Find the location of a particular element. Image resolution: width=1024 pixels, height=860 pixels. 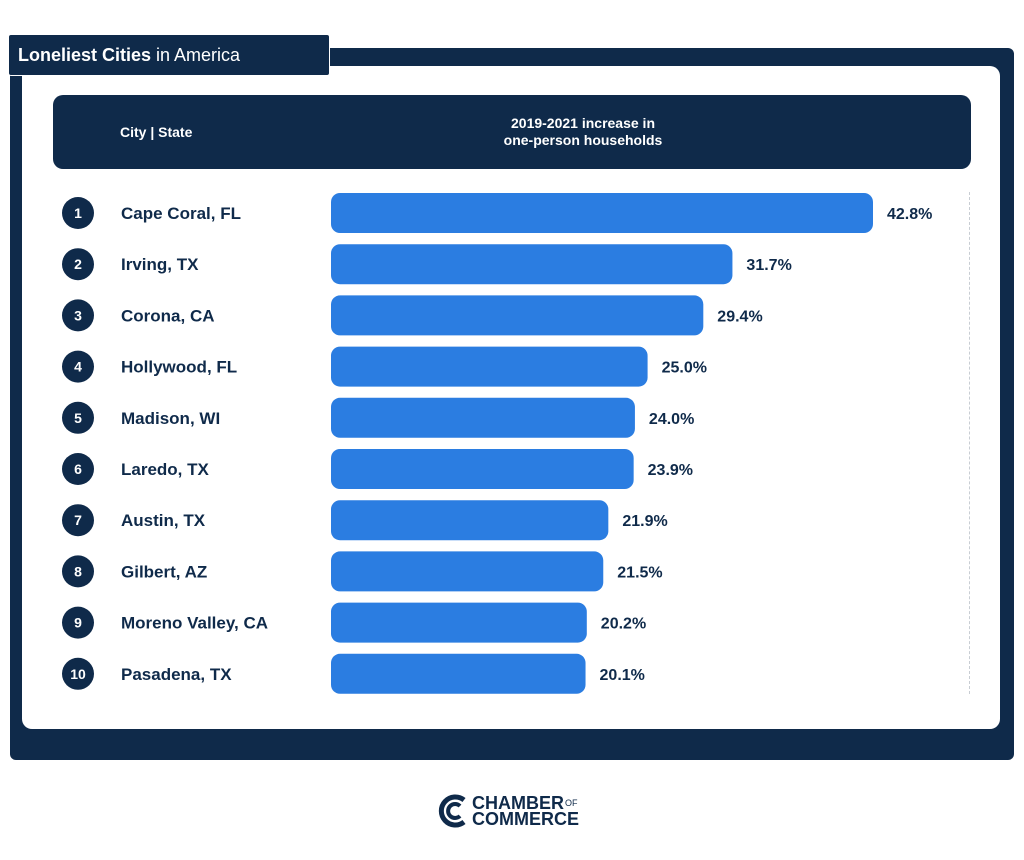

bar-value-label: 20.2% is located at coordinates (623, 624).